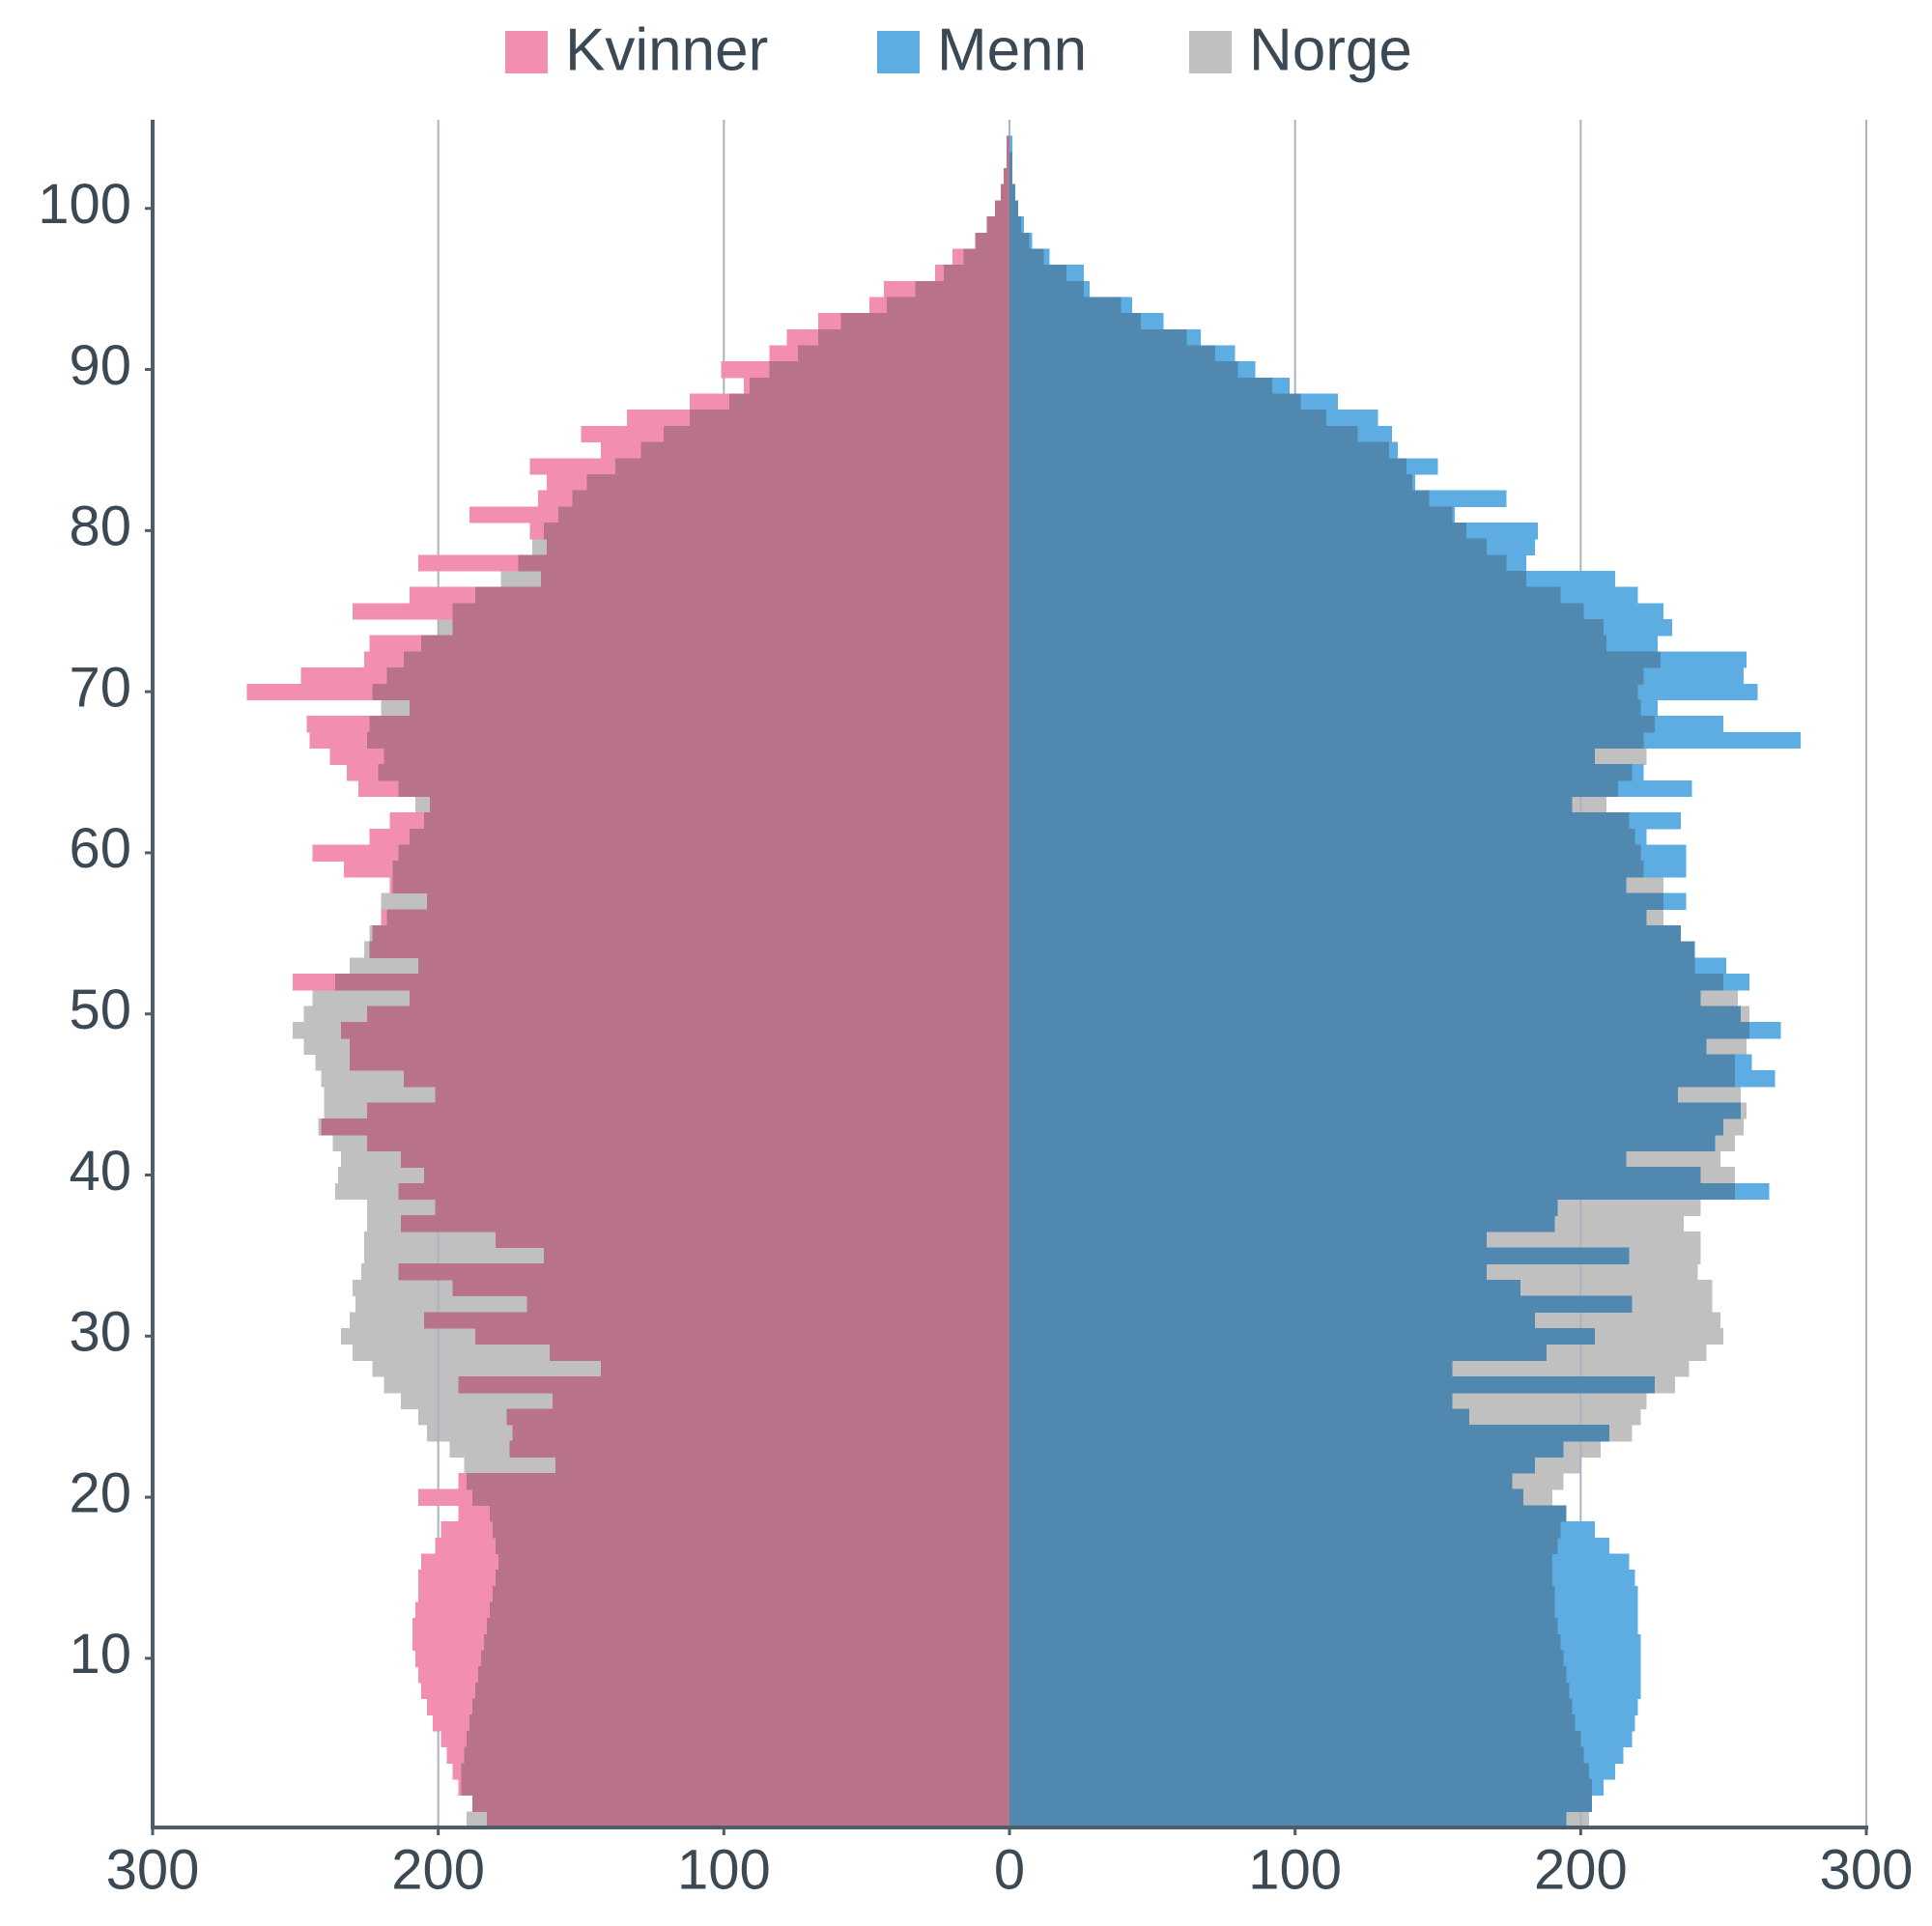 The width and height of the screenshot is (1932, 1926). Describe the element at coordinates (1867, 1869) in the screenshot. I see `x-tick-label: 300` at that location.